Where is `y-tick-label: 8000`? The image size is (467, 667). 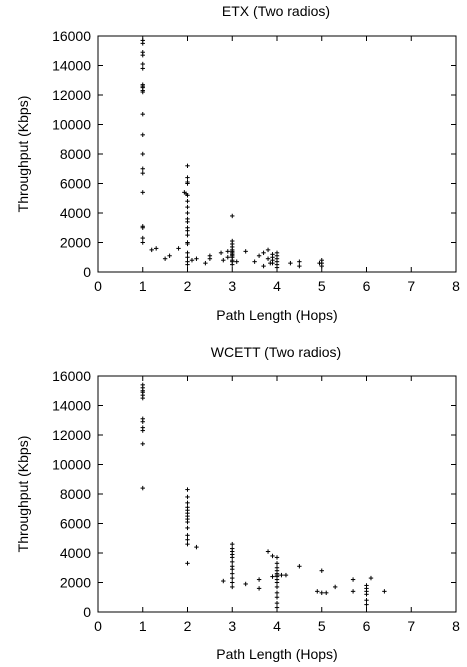
y-tick-label: 8000 is located at coordinates (75, 154).